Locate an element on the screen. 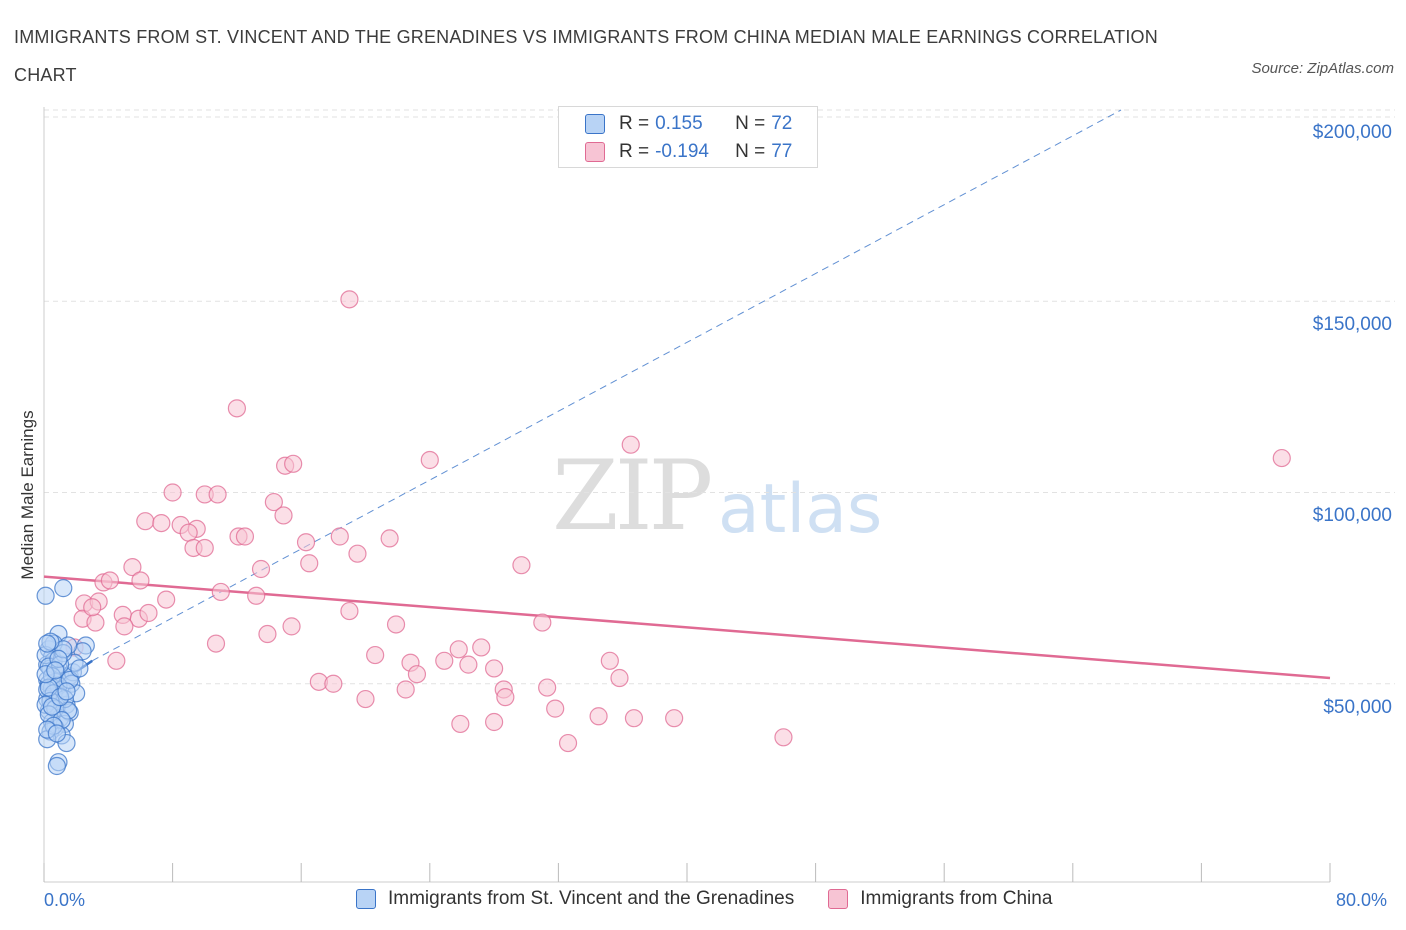 Image resolution: width=1406 pixels, height=930 pixels. watermark-atlas: atlas is located at coordinates (800, 509).